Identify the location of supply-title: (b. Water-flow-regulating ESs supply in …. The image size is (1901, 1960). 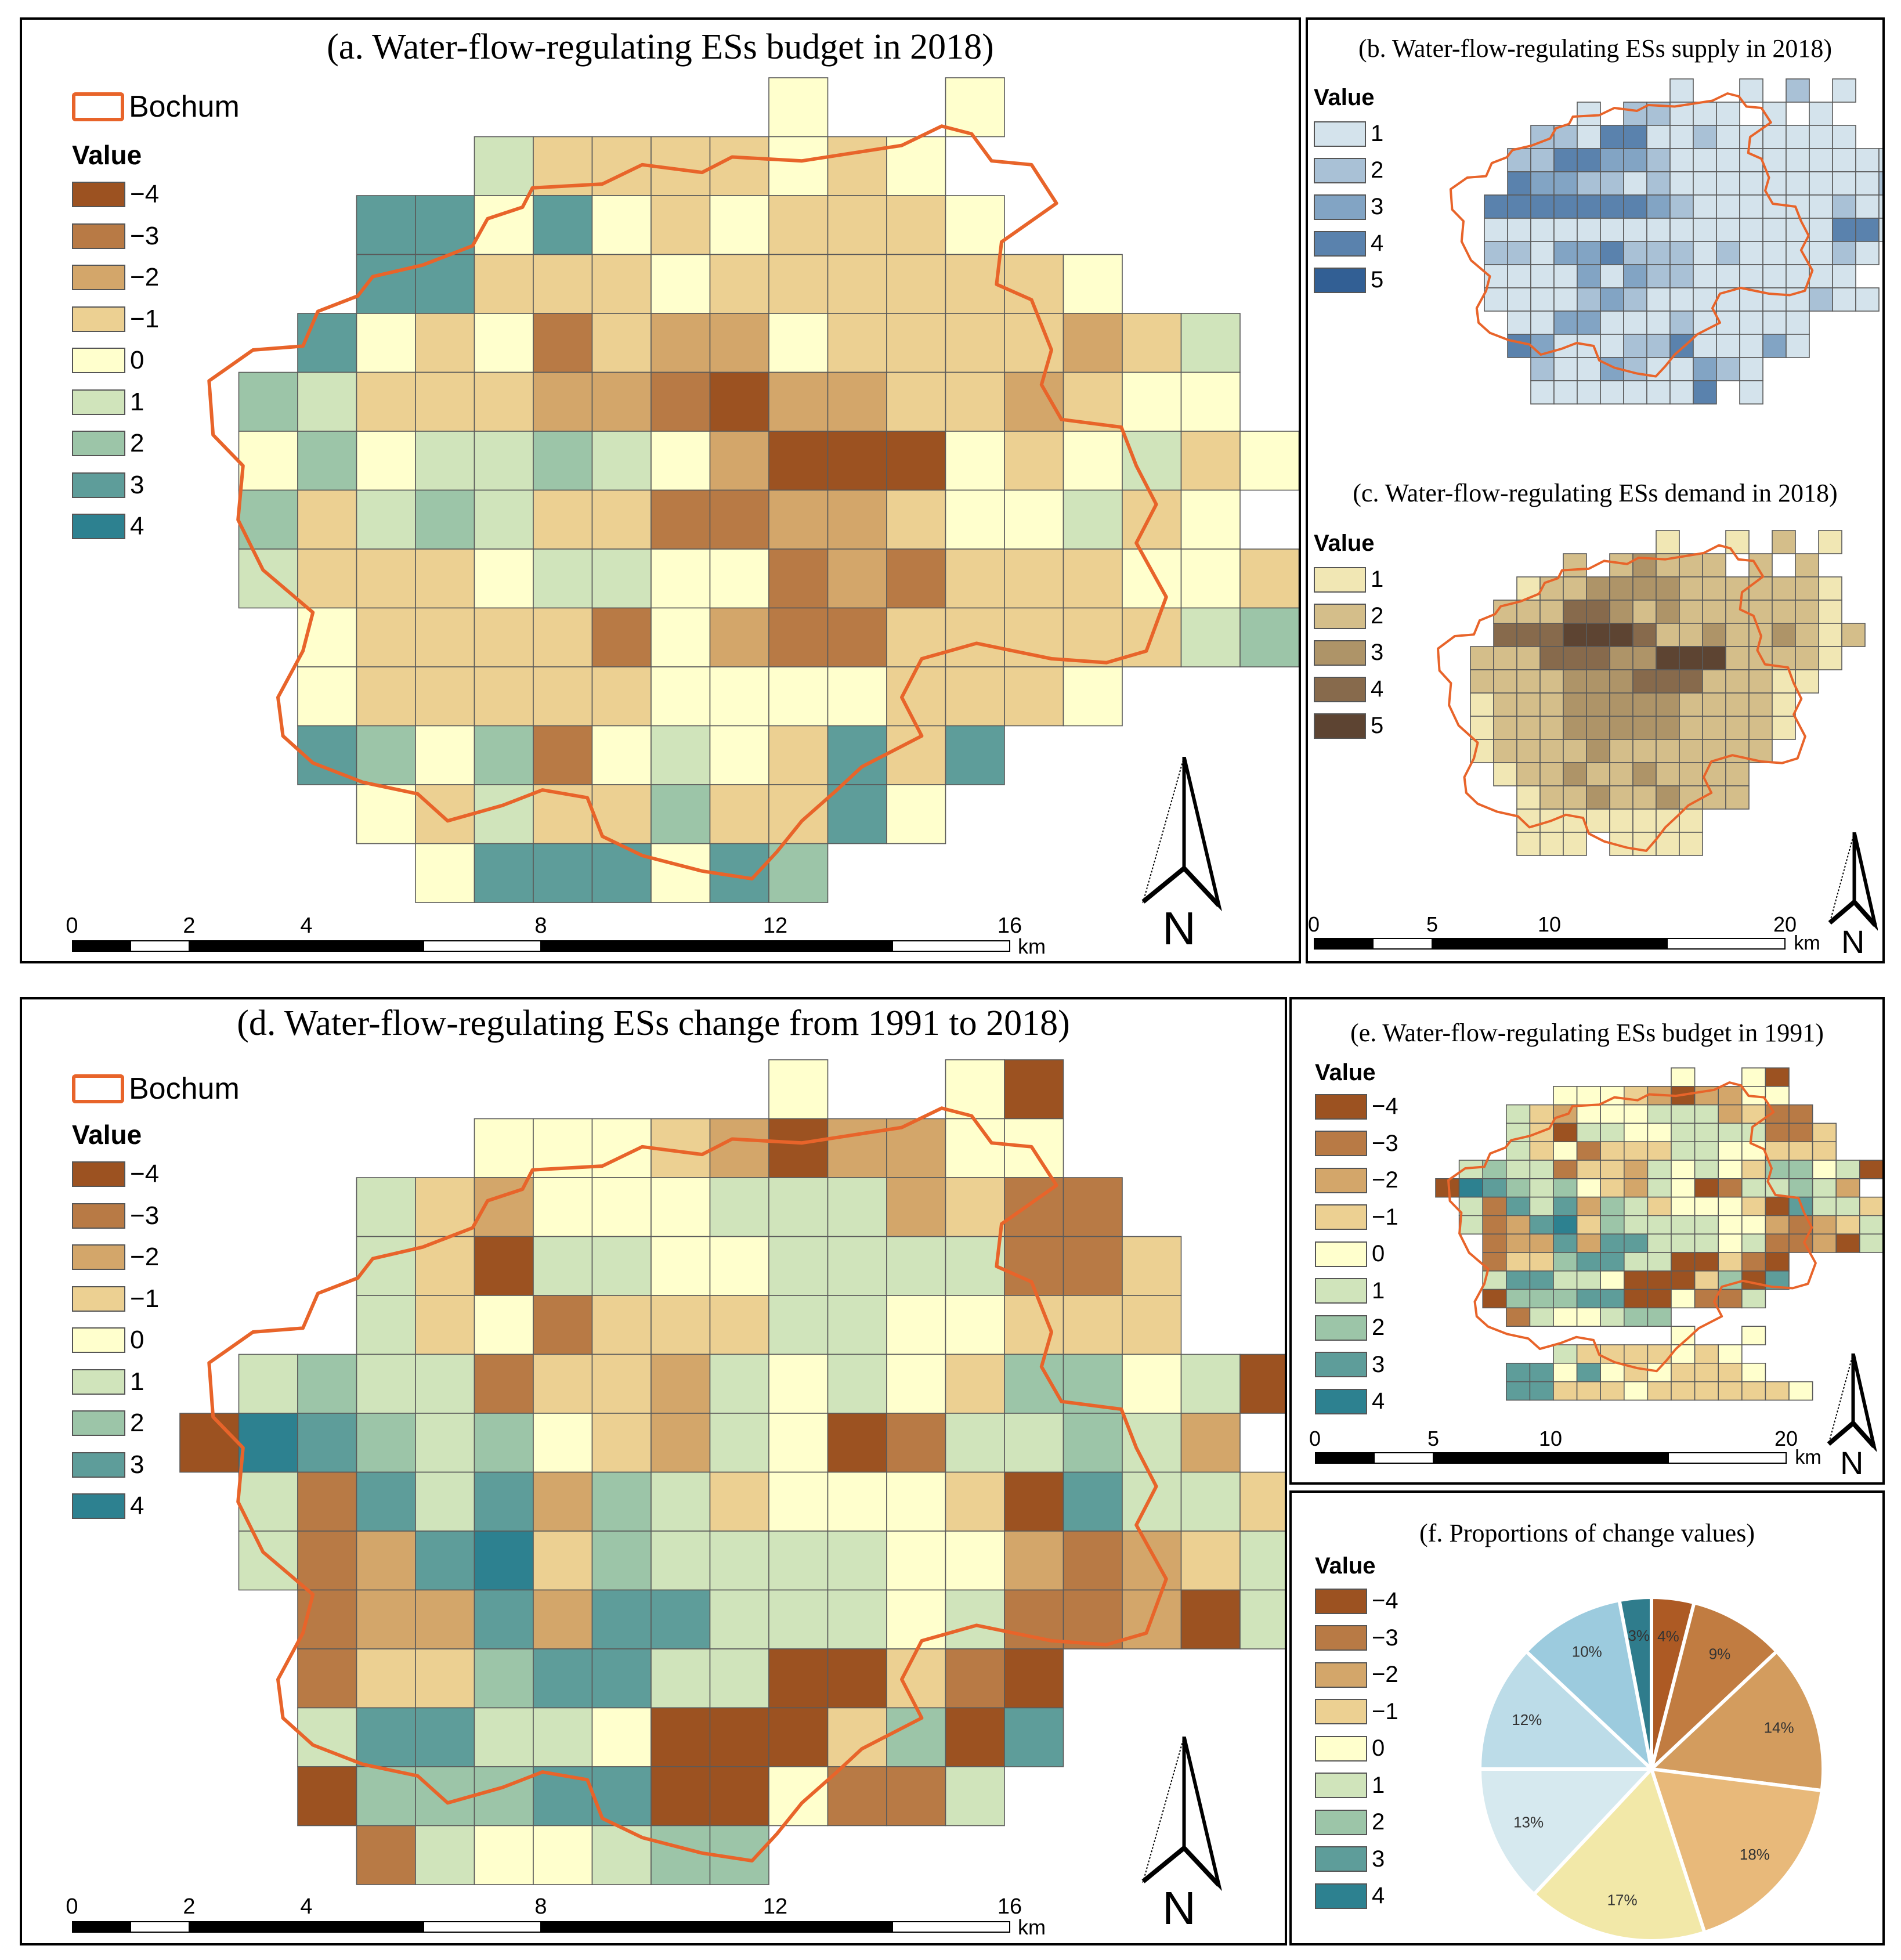
(1595, 48).